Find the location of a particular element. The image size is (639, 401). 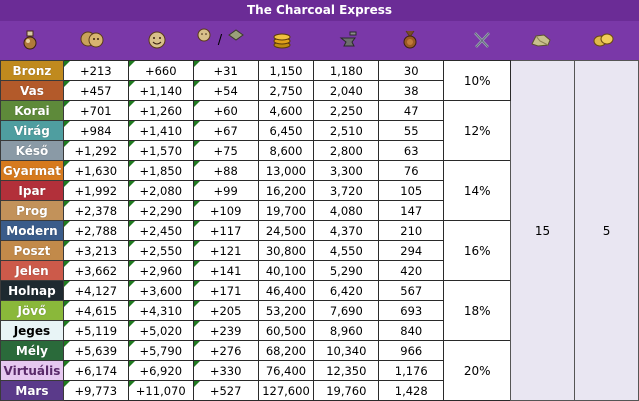

cell-c4: 2,750 is located at coordinates (286, 90).